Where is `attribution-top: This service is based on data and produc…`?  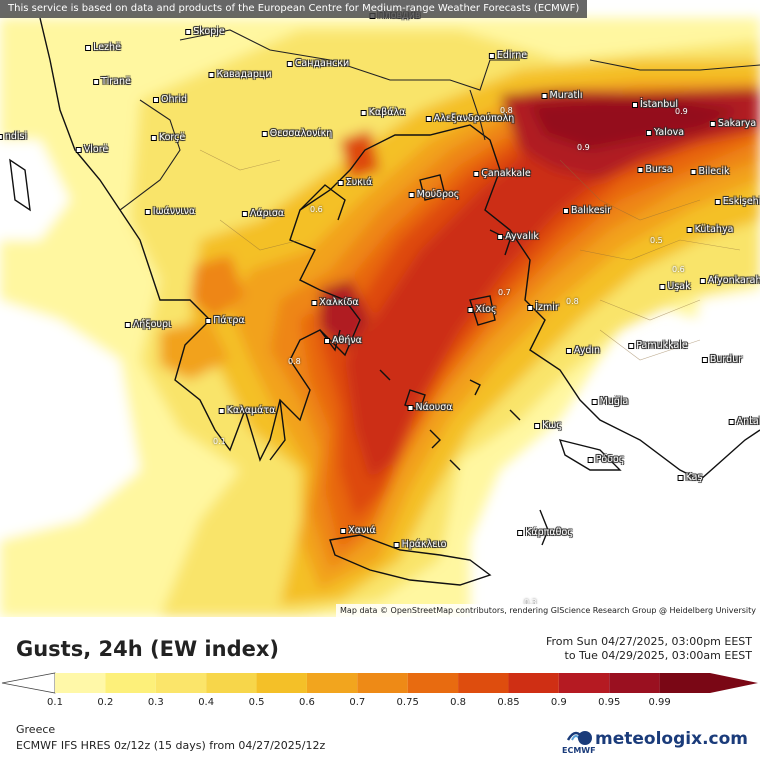
attribution-top: This service is based on data and produc… is located at coordinates (294, 9).